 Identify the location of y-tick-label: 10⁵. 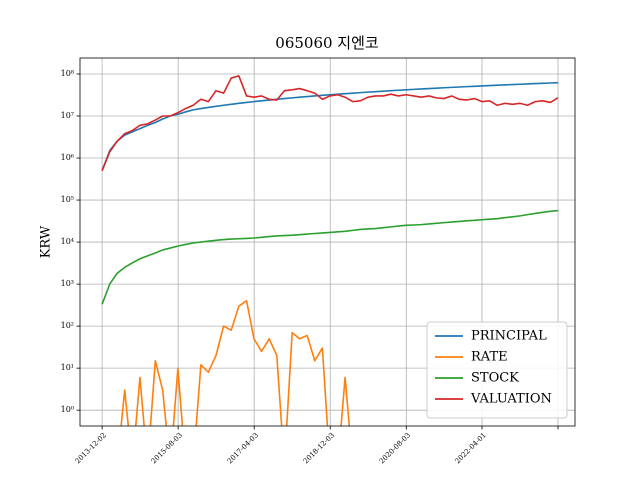
(67, 199).